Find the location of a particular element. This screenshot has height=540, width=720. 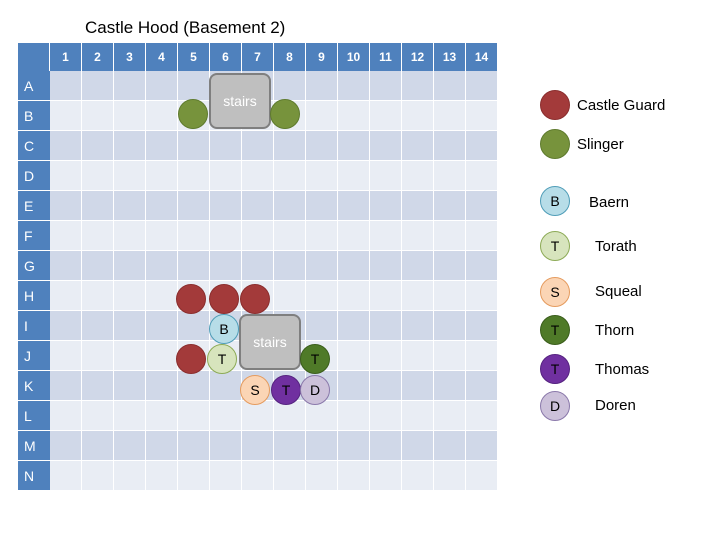

doren-token: D is located at coordinates (315, 390).